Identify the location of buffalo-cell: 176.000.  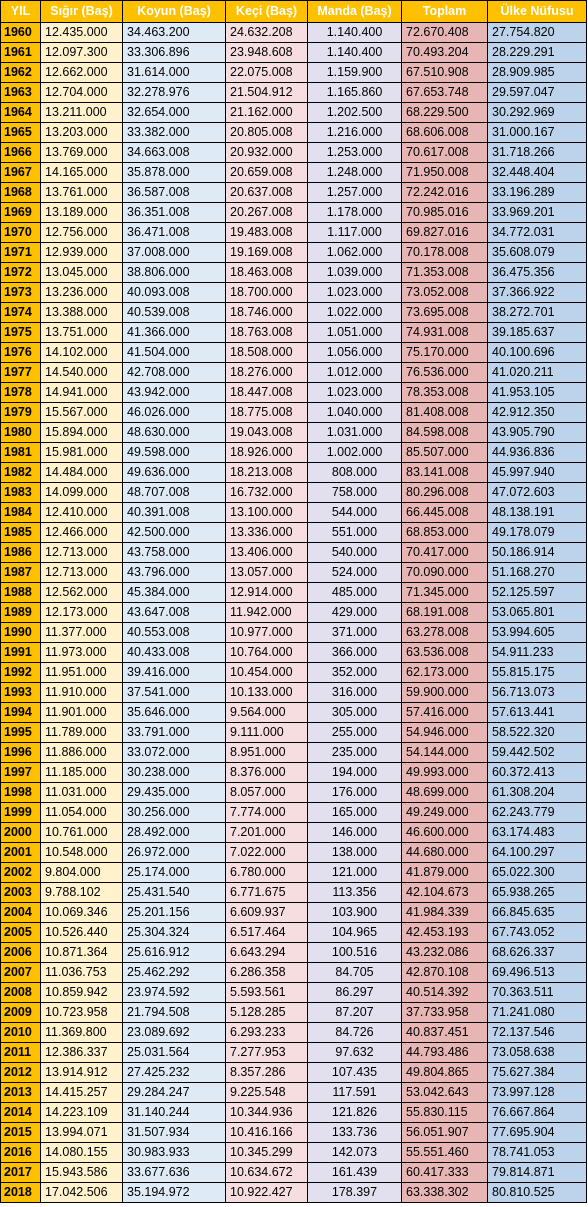
(354, 792).